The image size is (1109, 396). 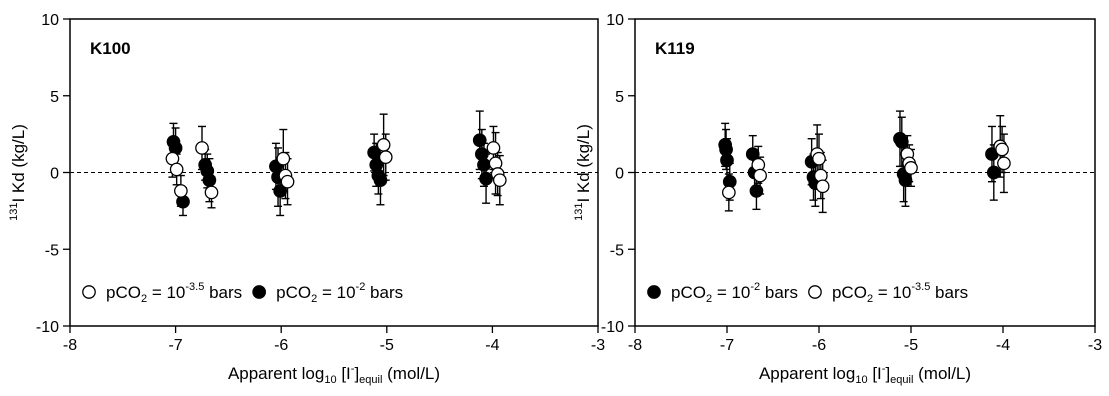 What do you see at coordinates (110, 48) in the screenshot?
I see `panel-label: K100` at bounding box center [110, 48].